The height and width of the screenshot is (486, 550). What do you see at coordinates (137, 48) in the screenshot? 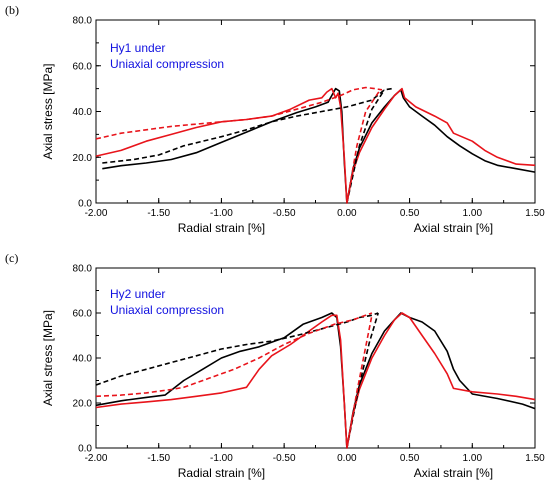
I see `annotation-line: Hy1 under` at bounding box center [137, 48].